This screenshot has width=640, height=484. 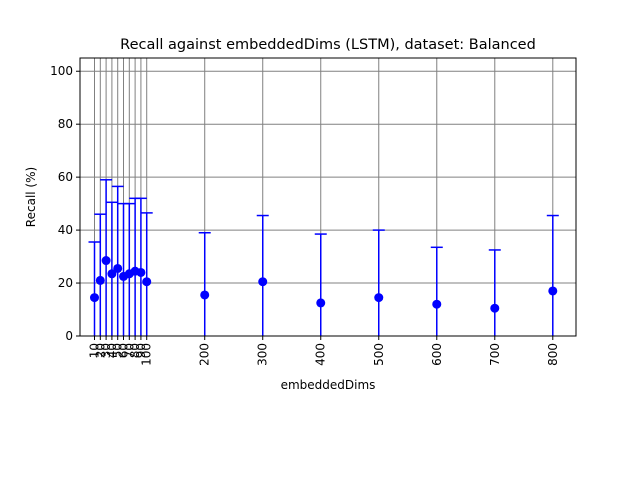 I want to click on x-axis-label: embeddedDims, so click(x=328, y=385).